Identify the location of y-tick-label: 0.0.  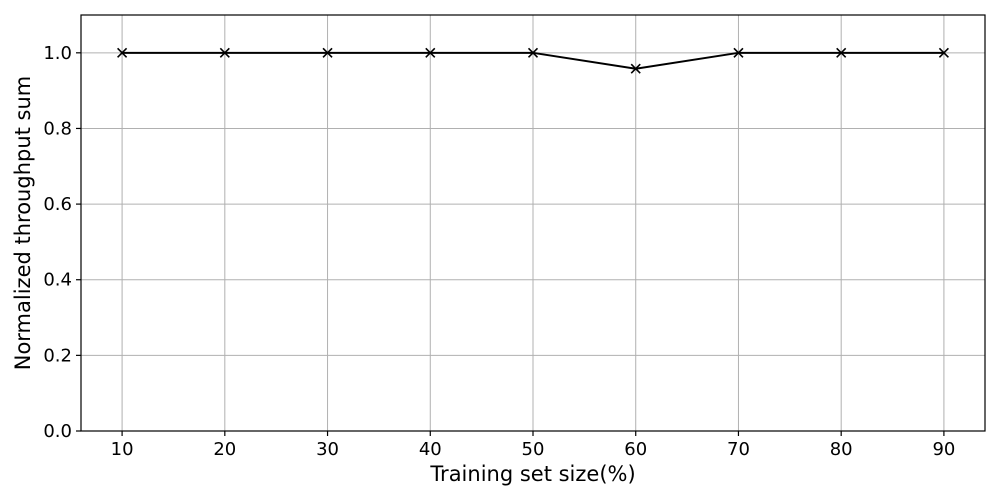
(57, 431).